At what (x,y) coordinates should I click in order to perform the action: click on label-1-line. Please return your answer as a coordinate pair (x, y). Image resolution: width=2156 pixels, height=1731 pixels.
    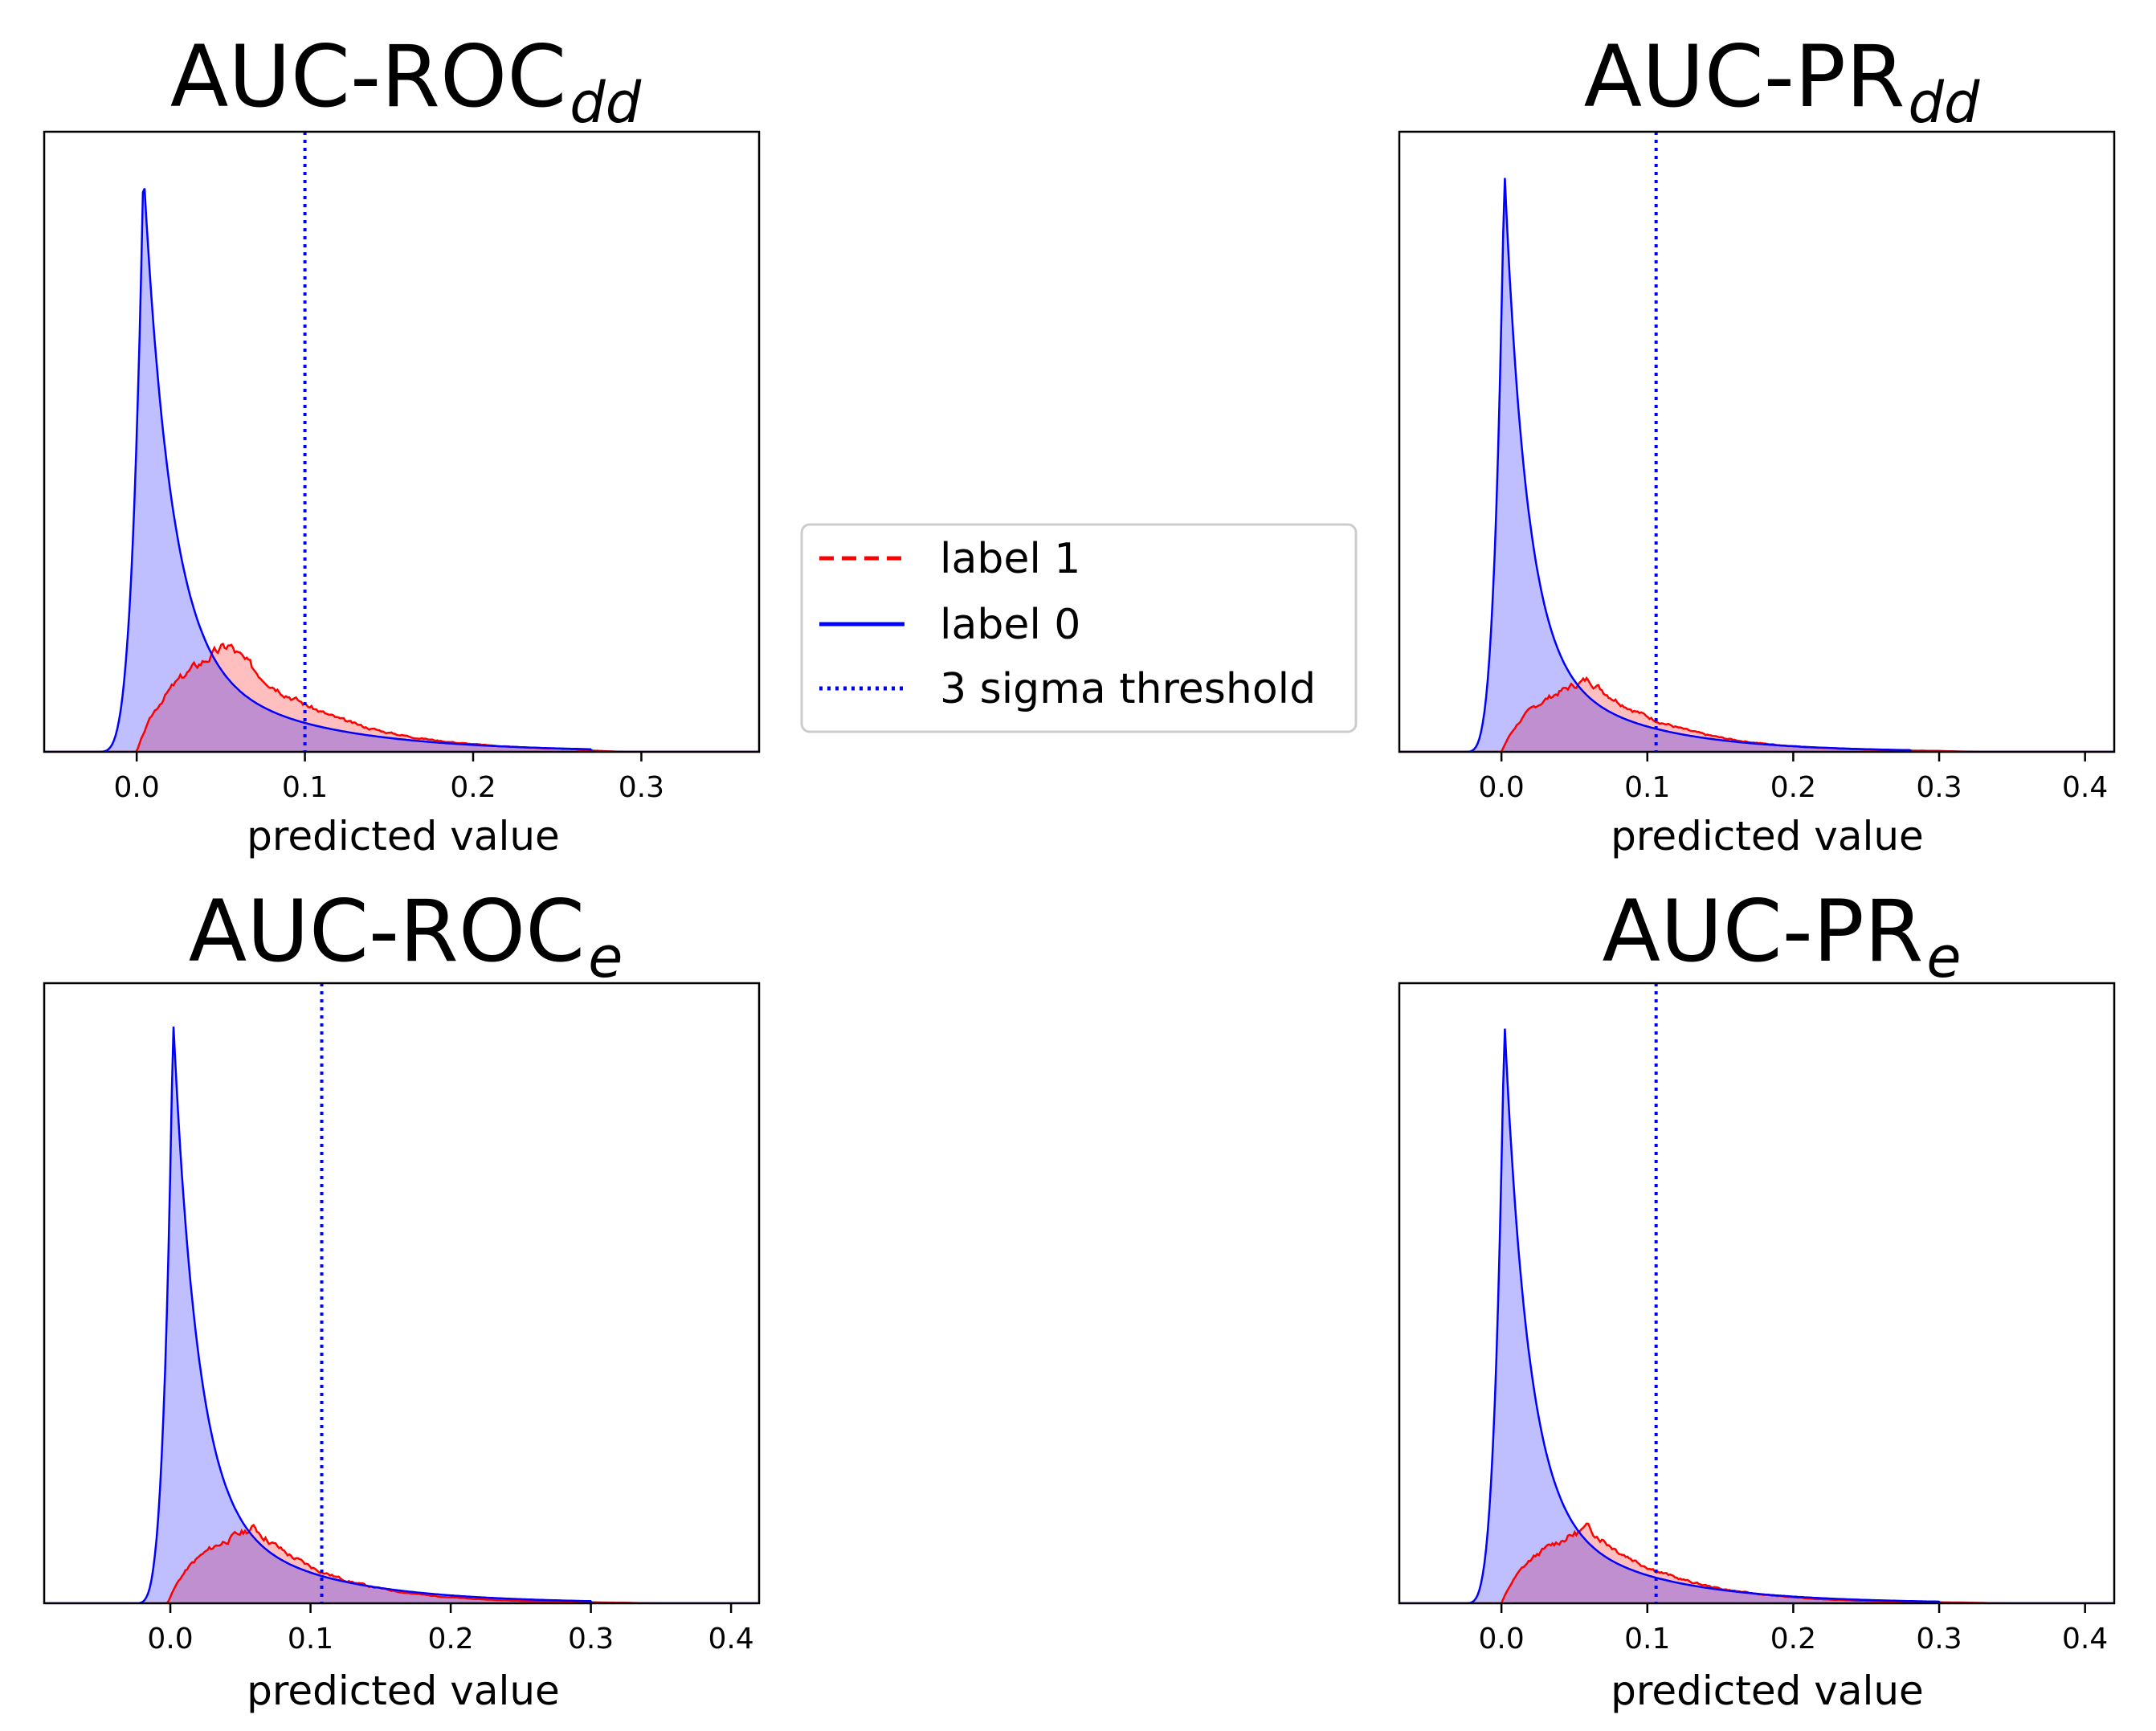
    Looking at the image, I should click on (402, 697).